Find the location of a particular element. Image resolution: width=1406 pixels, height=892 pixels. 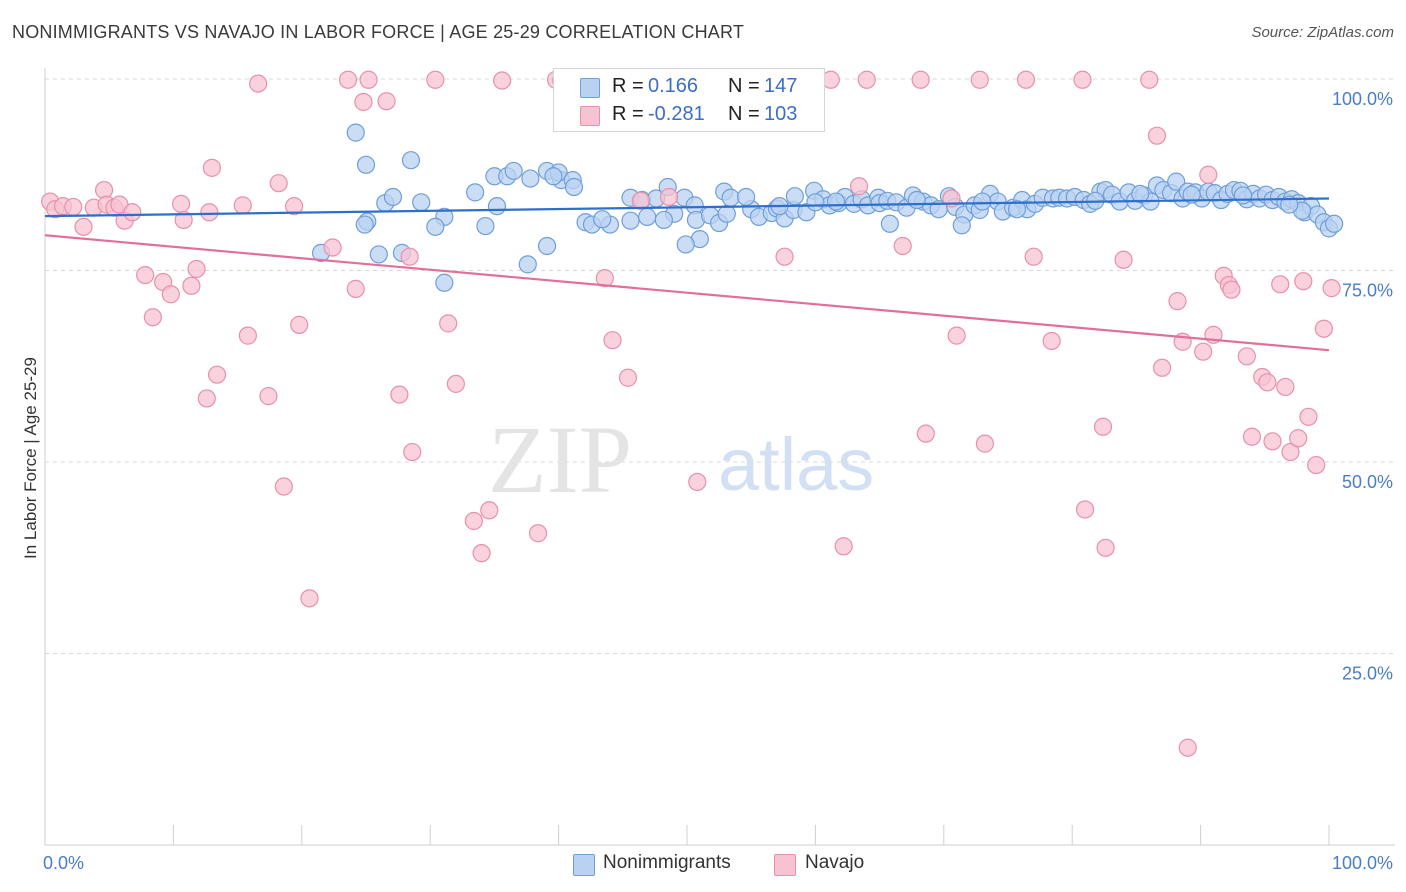

source-label: Source: ZipAtlas.com is located at coordinates (1322, 32).